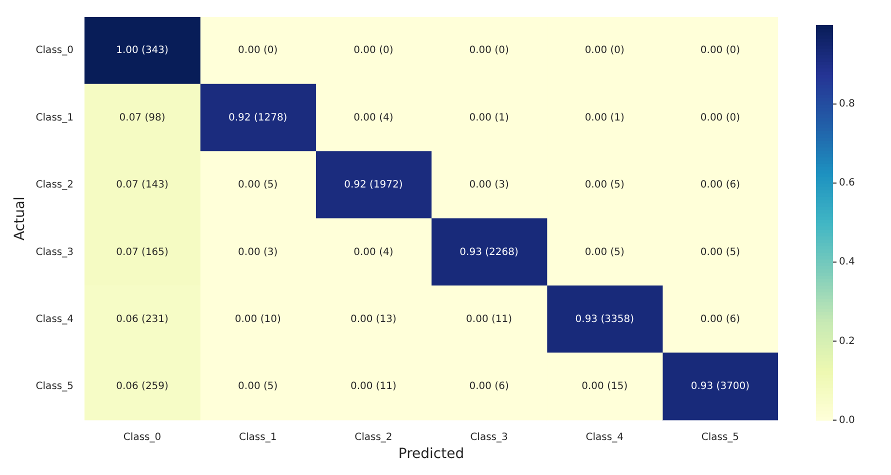 This screenshot has width=891, height=475. What do you see at coordinates (142, 437) in the screenshot?
I see `x-tick-label: Class_0` at bounding box center [142, 437].